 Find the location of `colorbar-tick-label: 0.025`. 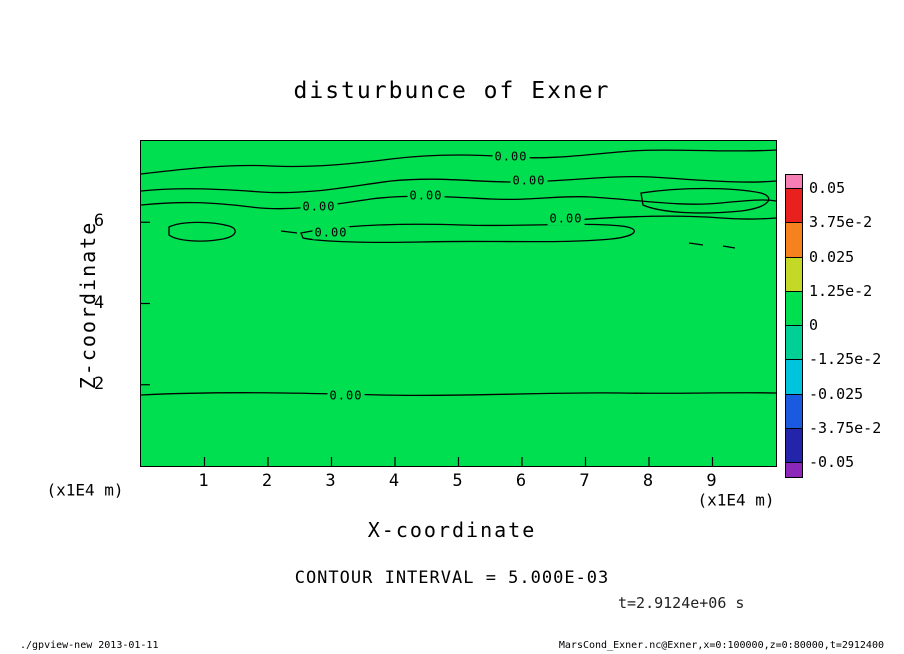

colorbar-tick-label: 0.025 is located at coordinates (832, 256).